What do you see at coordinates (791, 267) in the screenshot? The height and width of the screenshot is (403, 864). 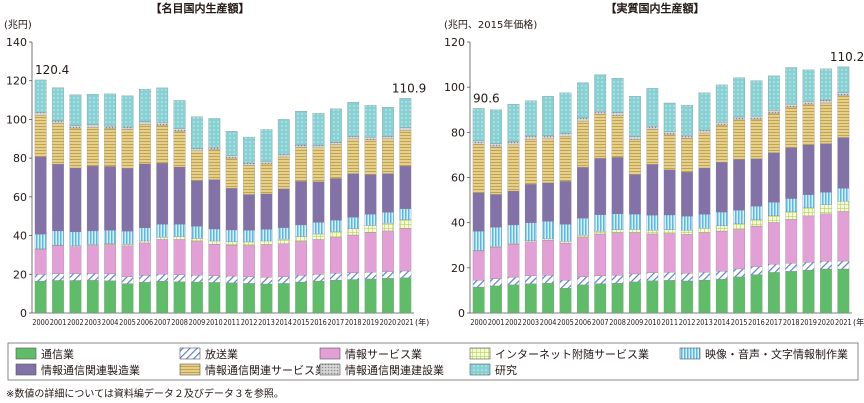 I see `right-bar-broadcast-2018` at bounding box center [791, 267].